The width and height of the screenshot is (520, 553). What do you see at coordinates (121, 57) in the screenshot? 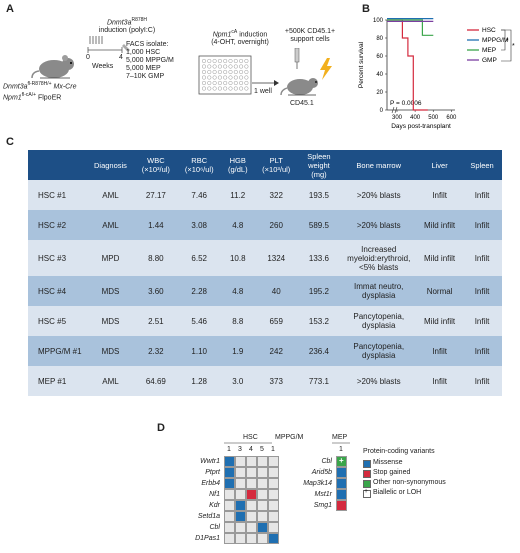
I see `week-end: 4` at bounding box center [121, 57].